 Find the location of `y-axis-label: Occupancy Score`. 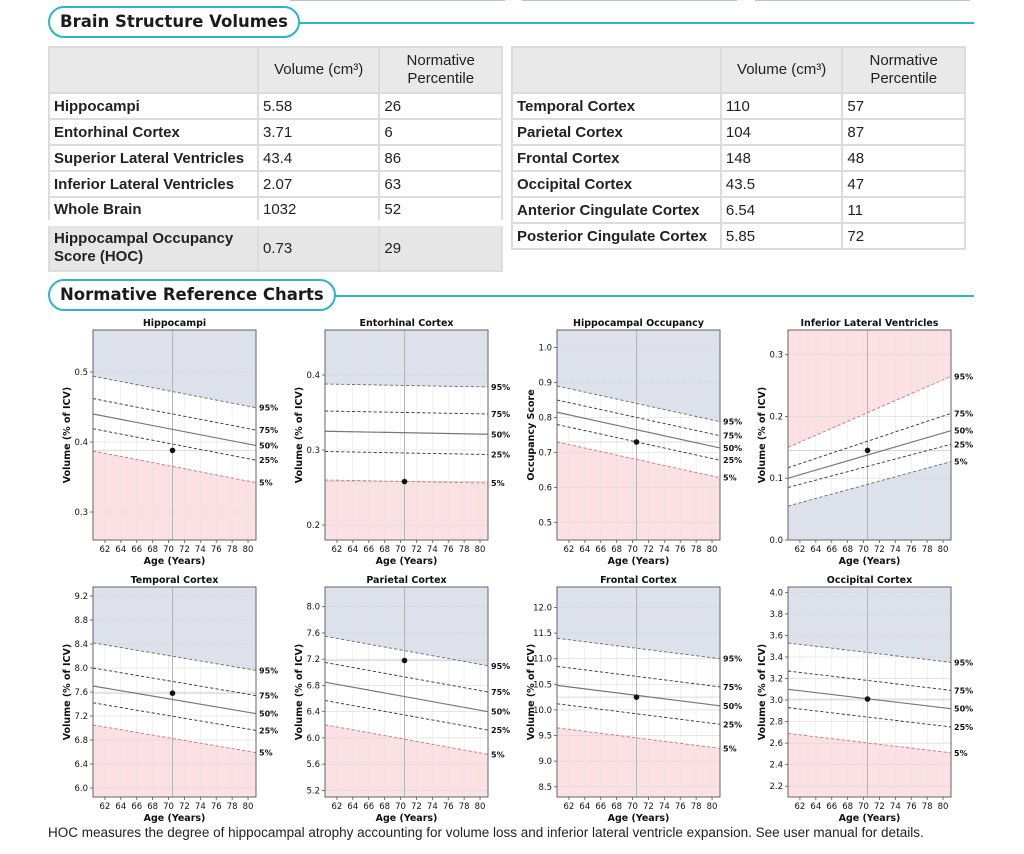

y-axis-label: Occupancy Score is located at coordinates (531, 434).